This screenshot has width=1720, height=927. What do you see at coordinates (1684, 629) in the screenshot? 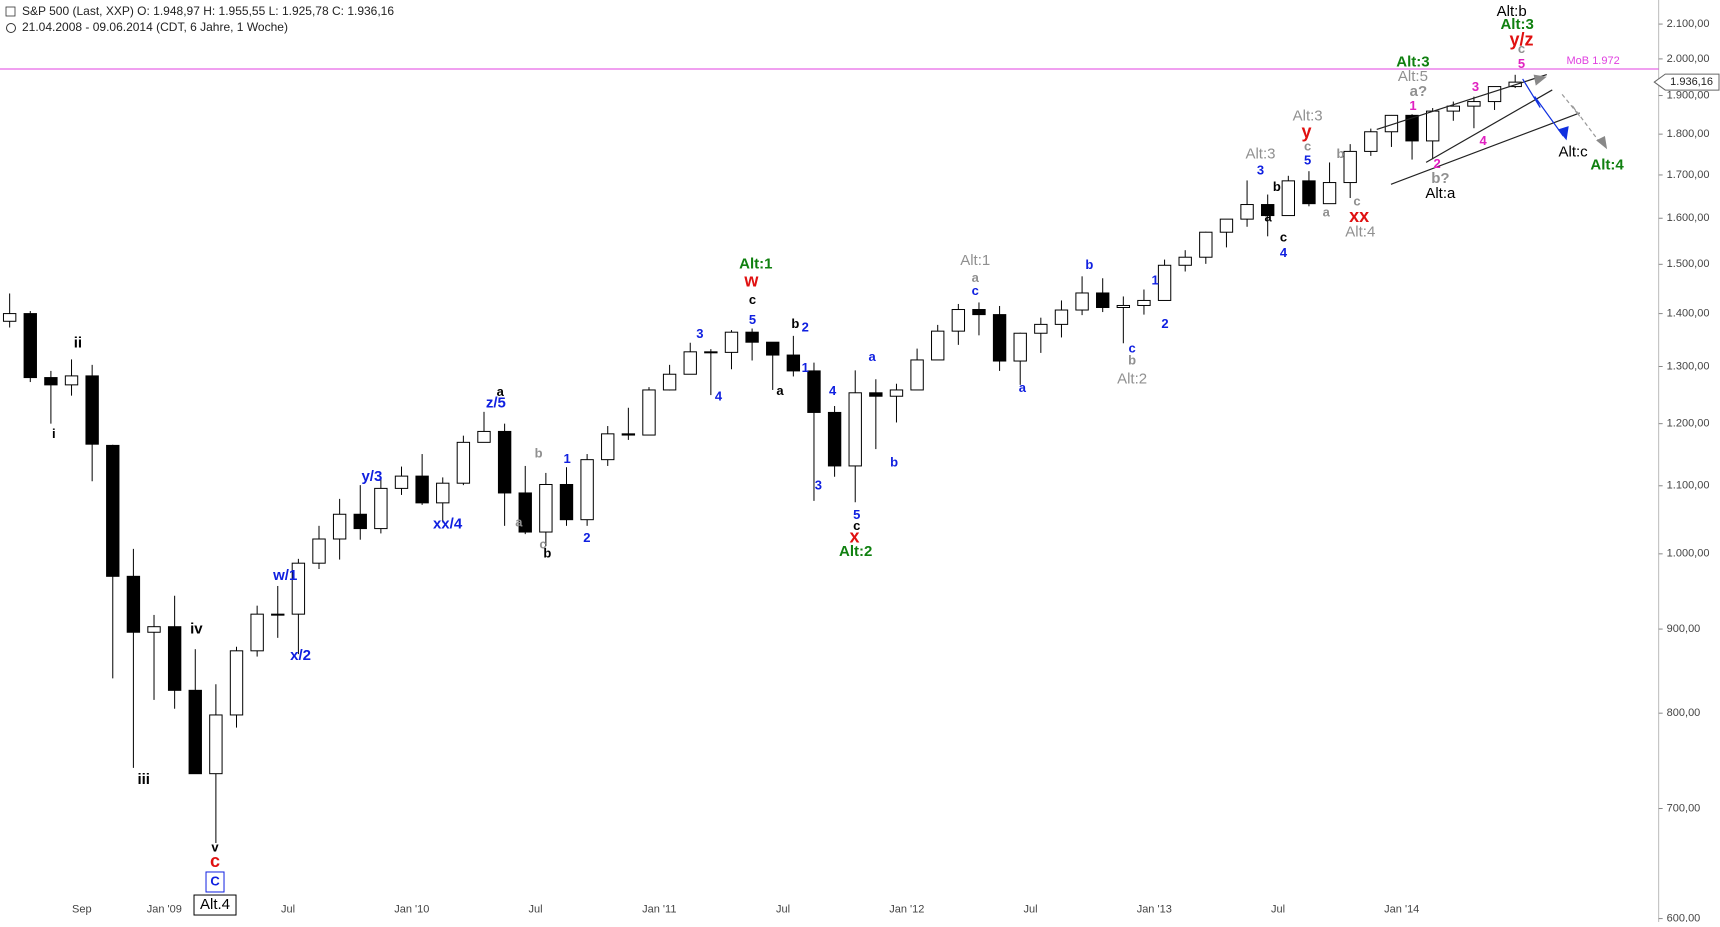
I see `y-tick-label: 900,00` at bounding box center [1684, 629].